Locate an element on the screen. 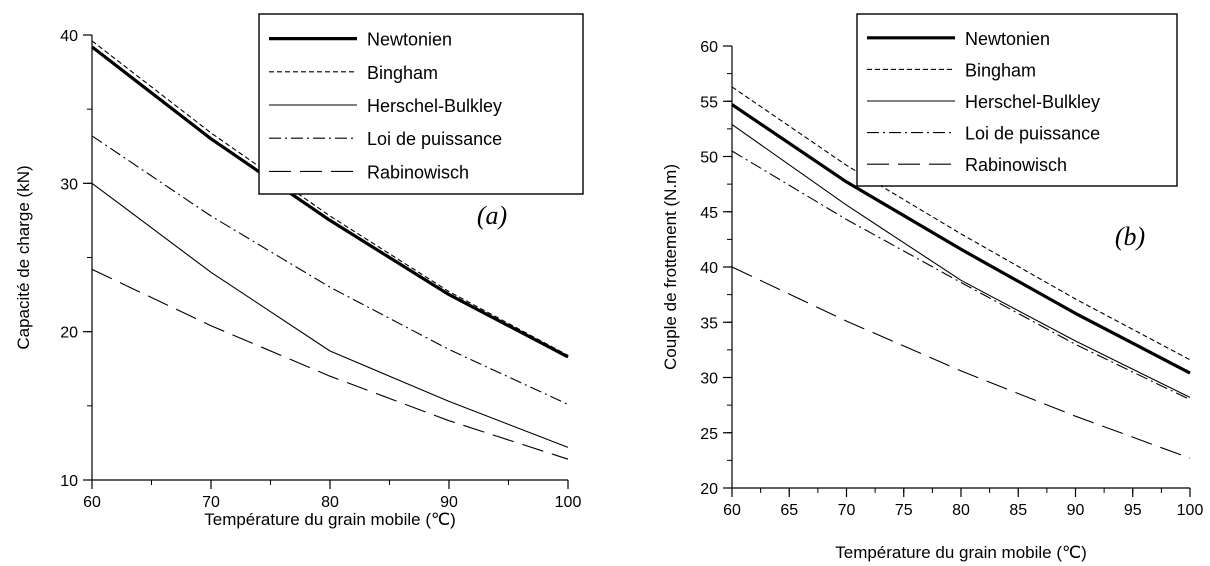  y-axis-label: Couple de frottement (N.m) is located at coordinates (670, 267).